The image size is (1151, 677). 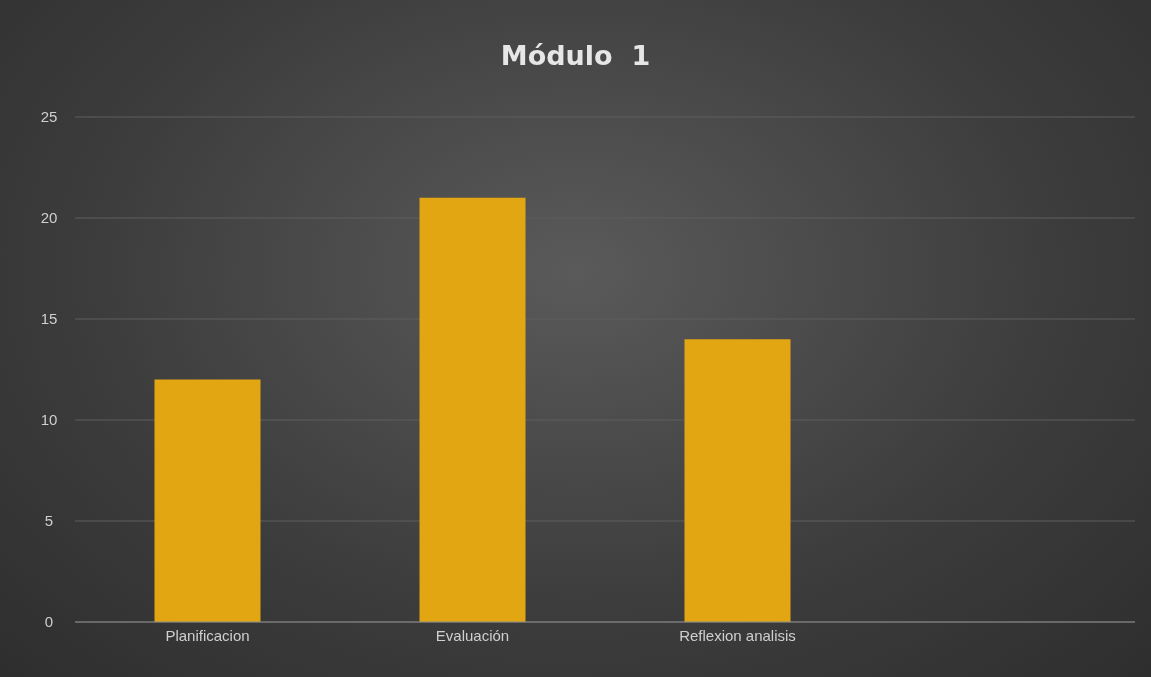 What do you see at coordinates (737, 635) in the screenshot?
I see `x-tick-label: Reflexion analisis` at bounding box center [737, 635].